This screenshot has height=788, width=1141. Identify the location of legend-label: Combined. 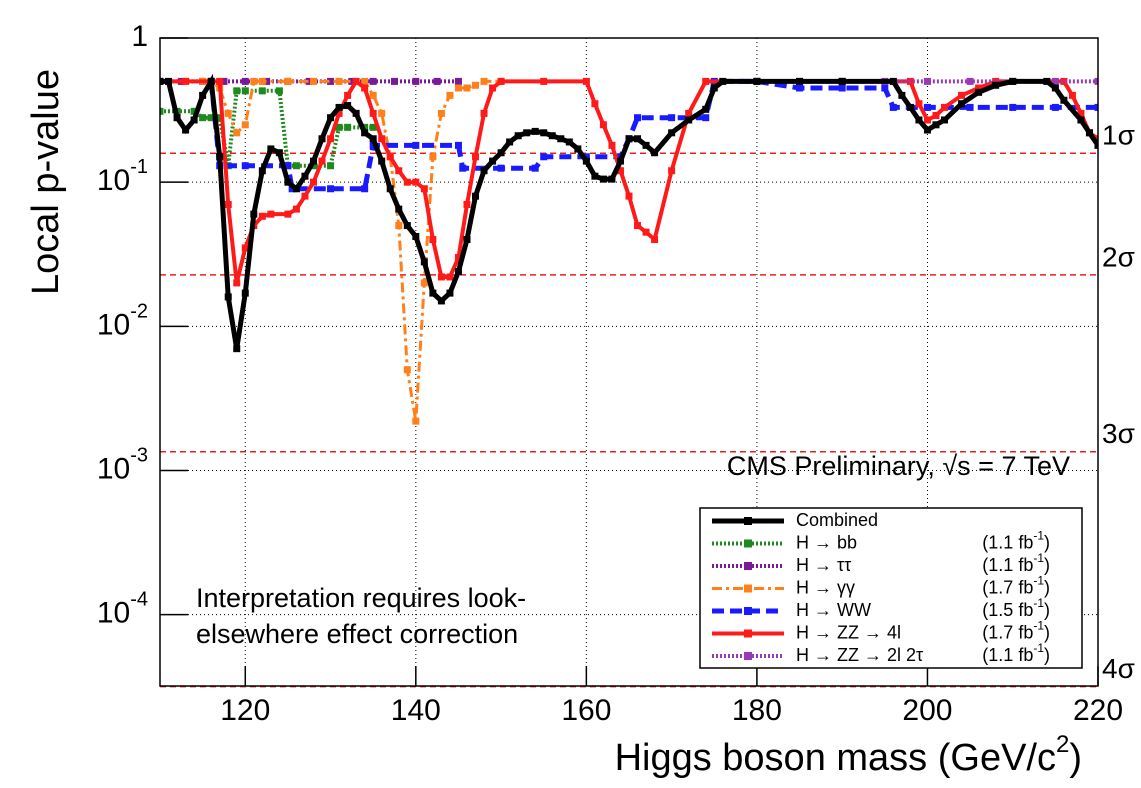
(837, 520).